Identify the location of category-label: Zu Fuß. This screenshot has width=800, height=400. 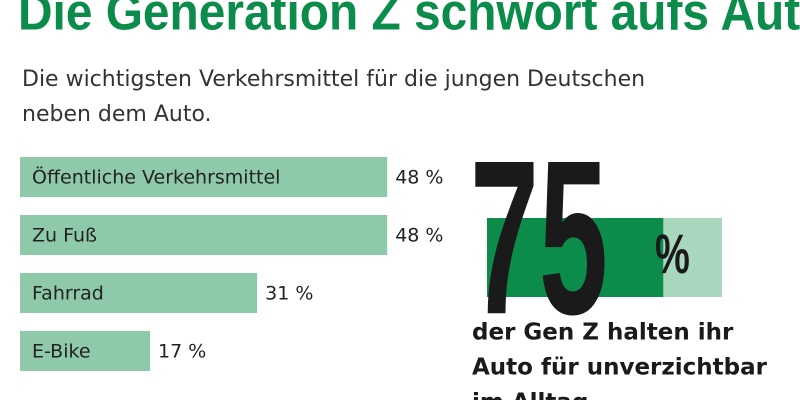
(64, 236).